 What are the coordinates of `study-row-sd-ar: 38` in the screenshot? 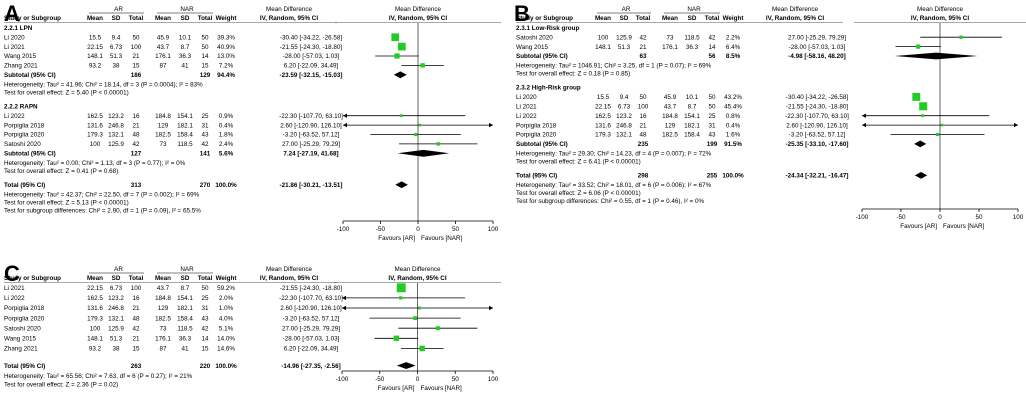 It's located at (116, 66).